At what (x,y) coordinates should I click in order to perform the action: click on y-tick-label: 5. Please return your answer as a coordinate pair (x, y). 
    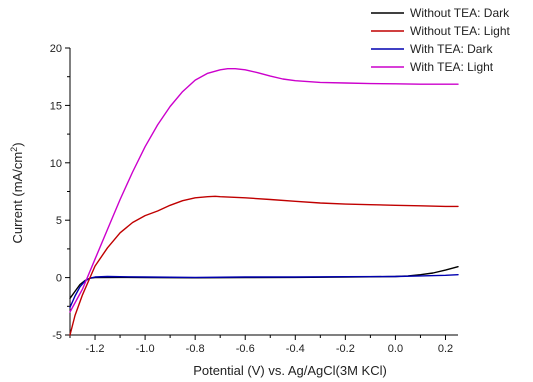
    Looking at the image, I should click on (59, 221).